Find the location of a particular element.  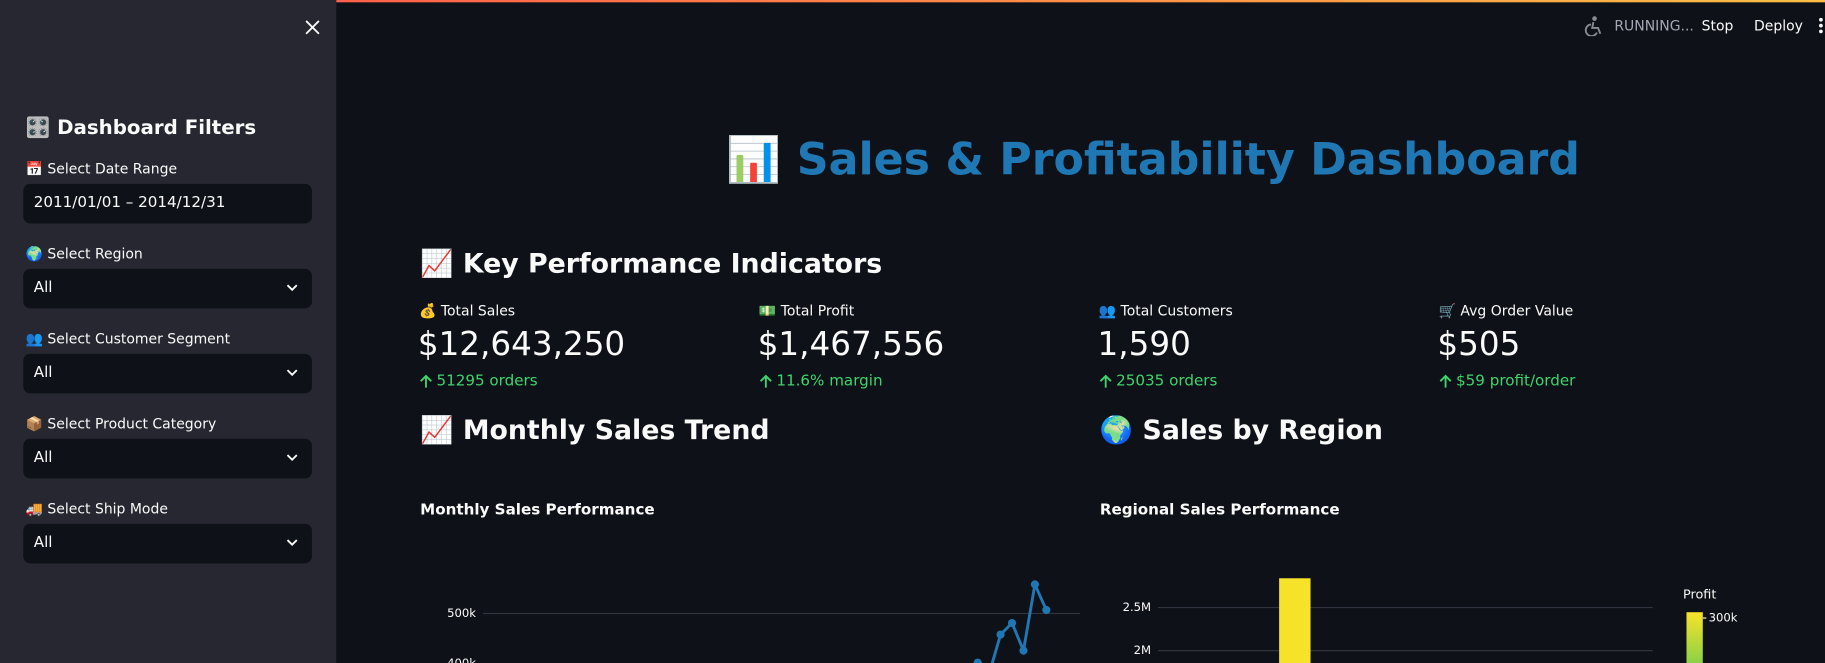

running-icon is located at coordinates (1593, 28).